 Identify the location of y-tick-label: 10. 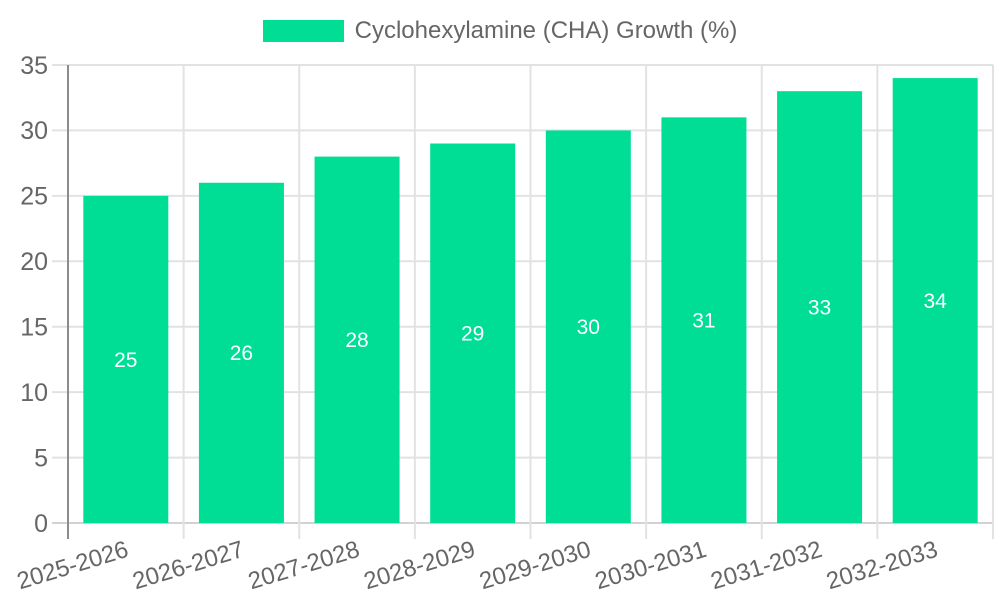
(34, 393).